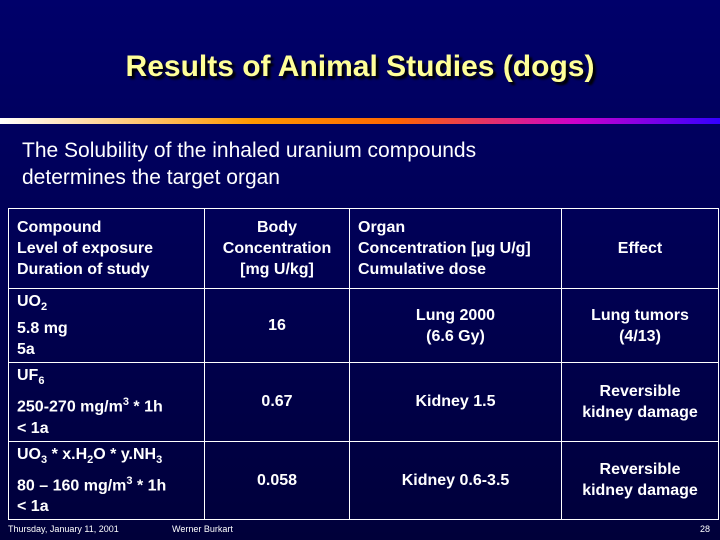 Image resolution: width=720 pixels, height=540 pixels. What do you see at coordinates (151, 177) in the screenshot?
I see `subtitle-line-2: determines the target organ` at bounding box center [151, 177].